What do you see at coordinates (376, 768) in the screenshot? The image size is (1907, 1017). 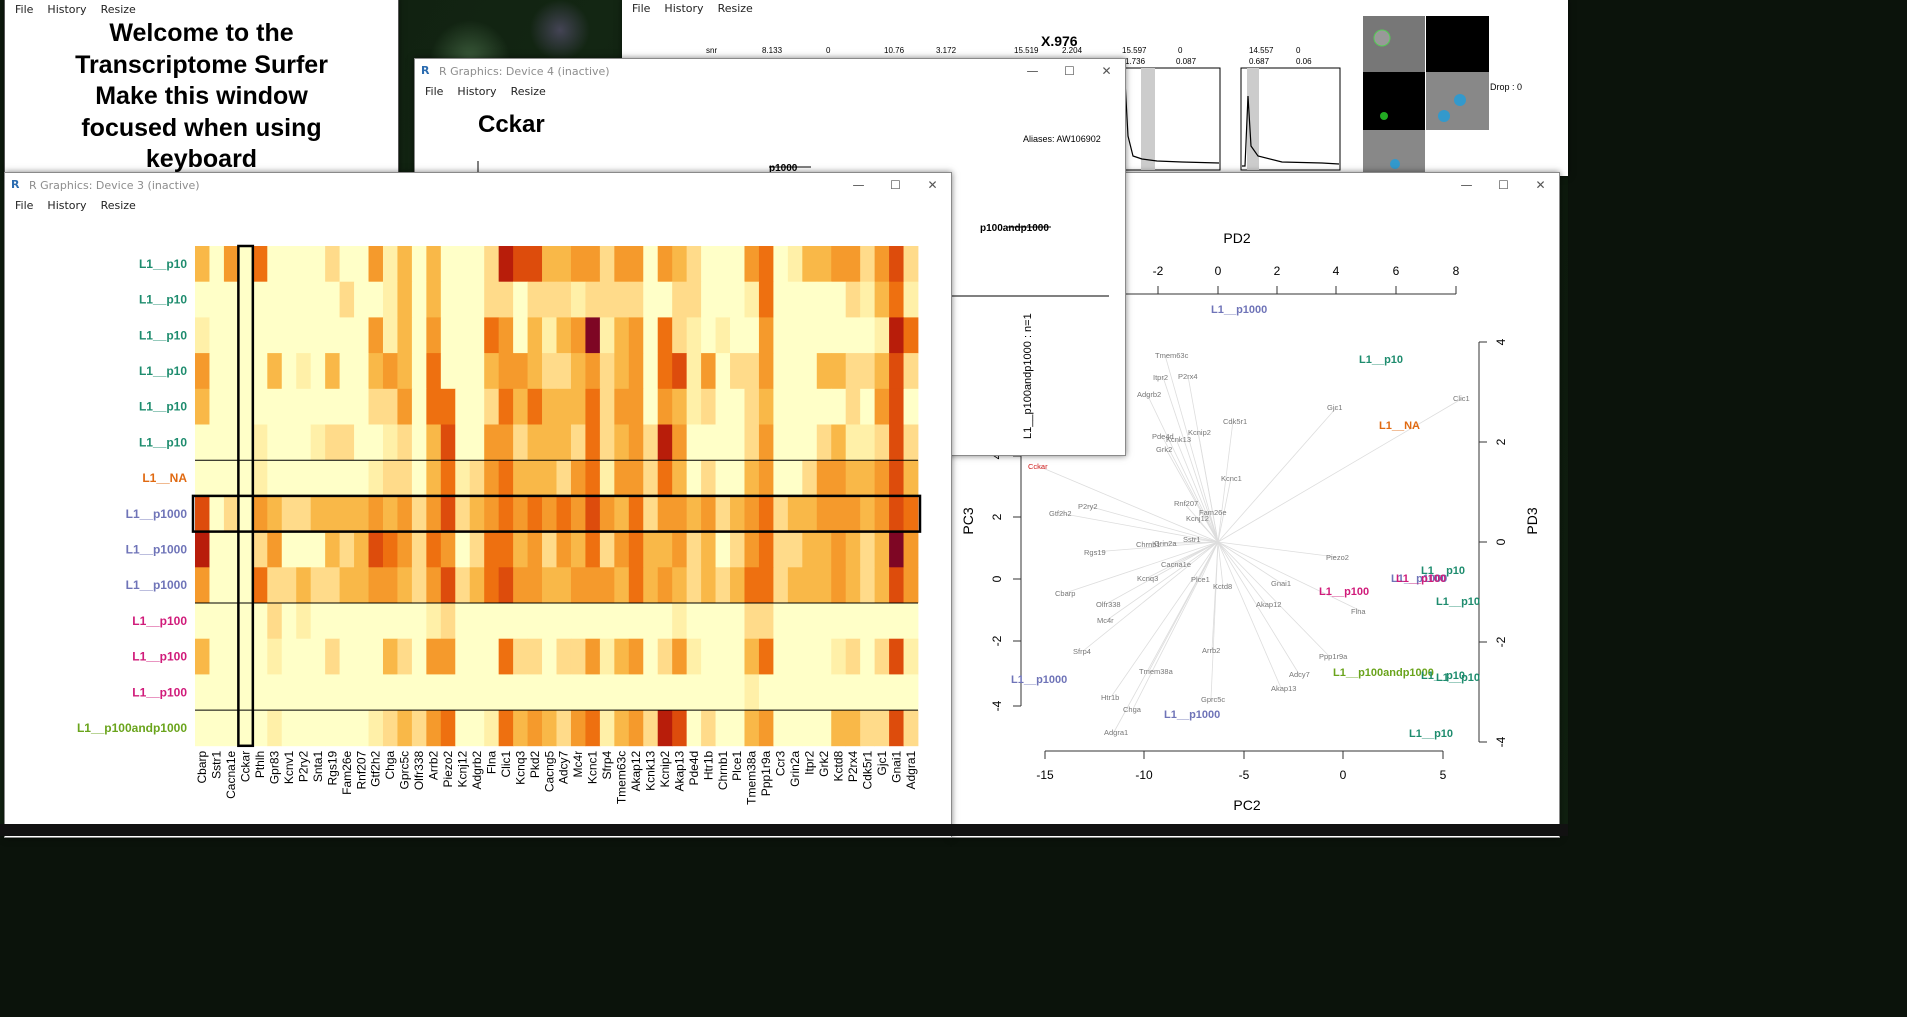 I see `column-label: Gtf2h2` at bounding box center [376, 768].